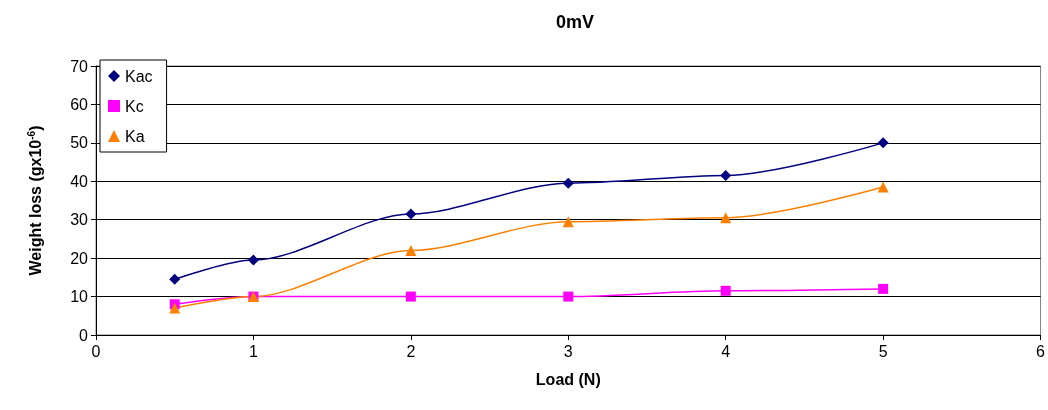 This screenshot has width=1048, height=410. I want to click on y-tick-label: 70, so click(79, 66).